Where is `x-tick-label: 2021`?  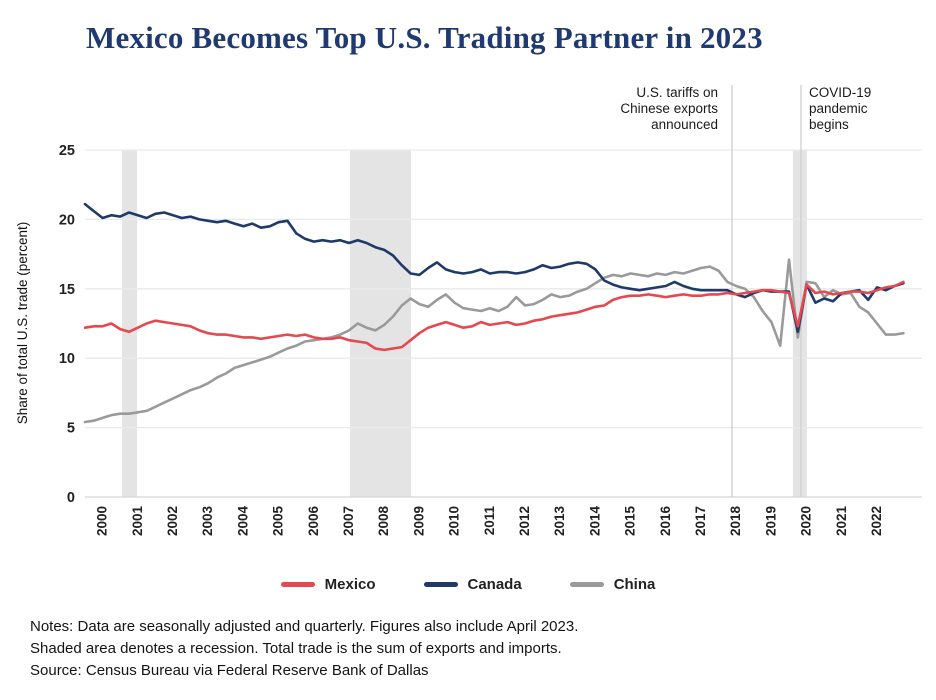 x-tick-label: 2021 is located at coordinates (841, 521).